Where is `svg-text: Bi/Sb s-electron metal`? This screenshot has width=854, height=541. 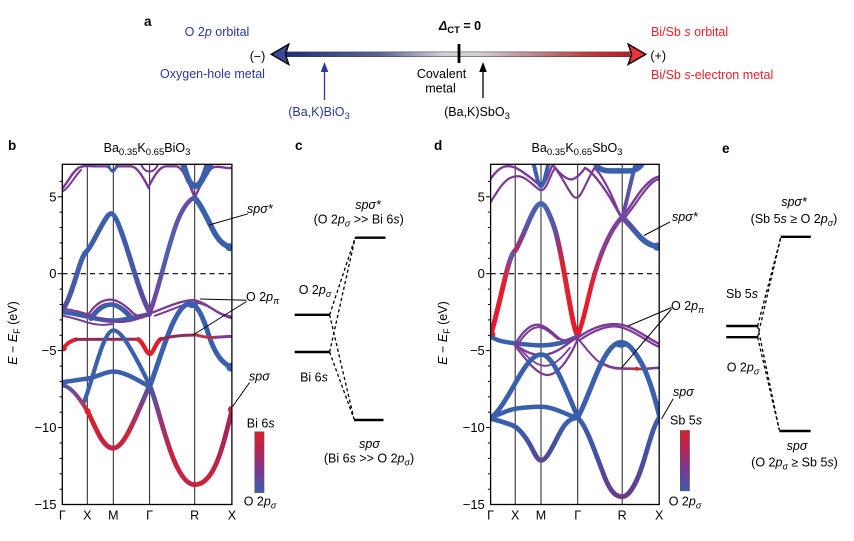
svg-text: Bi/Sb s-electron metal is located at coordinates (712, 75).